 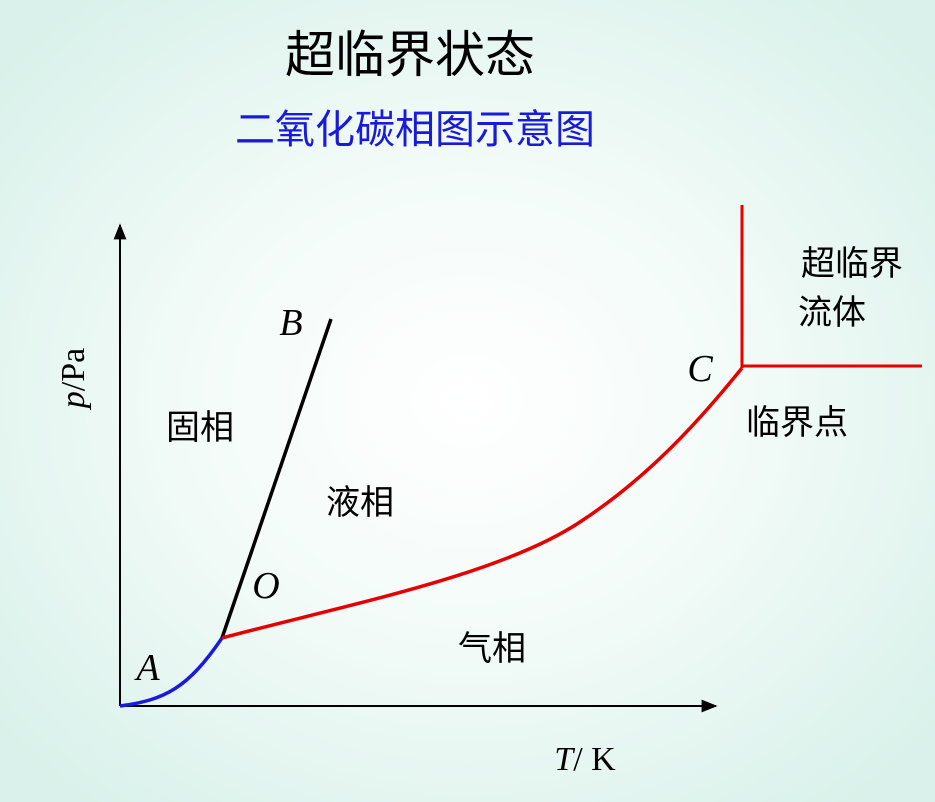 I want to click on y-axis-label: p/Pa, so click(x=73, y=379).